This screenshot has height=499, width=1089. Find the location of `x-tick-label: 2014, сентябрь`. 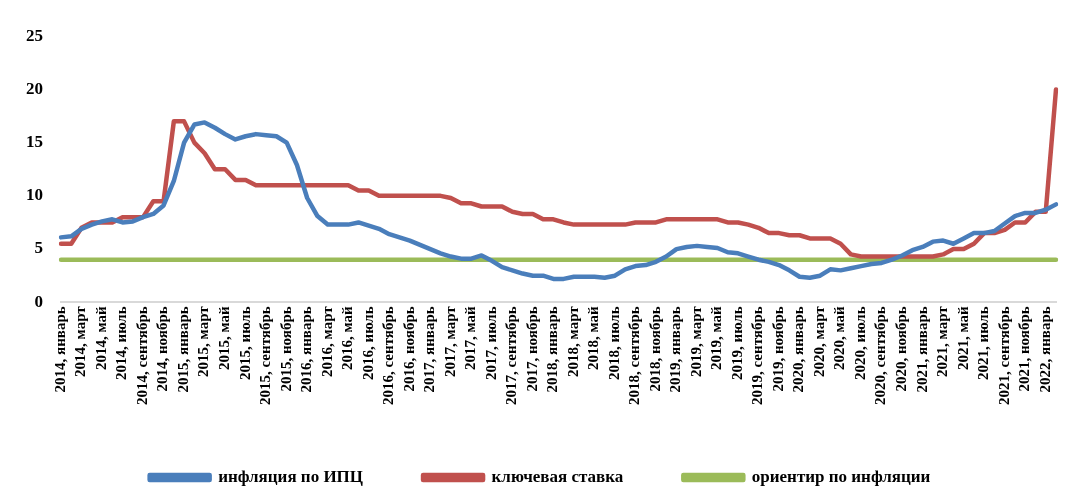

x-tick-label: 2014, сентябрь is located at coordinates (141, 355).